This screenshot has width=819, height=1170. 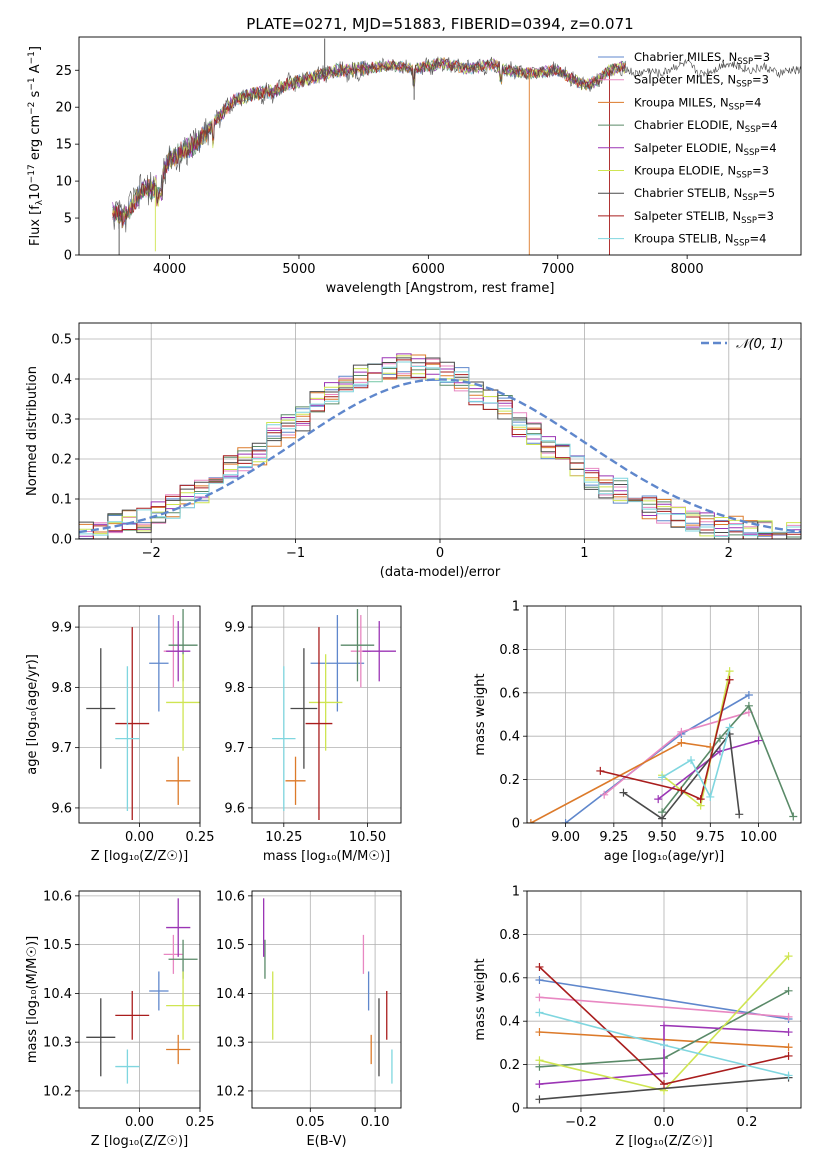 I want to click on legend-label-8: Kroupa STELIB, NSSP=4, so click(x=700, y=240).